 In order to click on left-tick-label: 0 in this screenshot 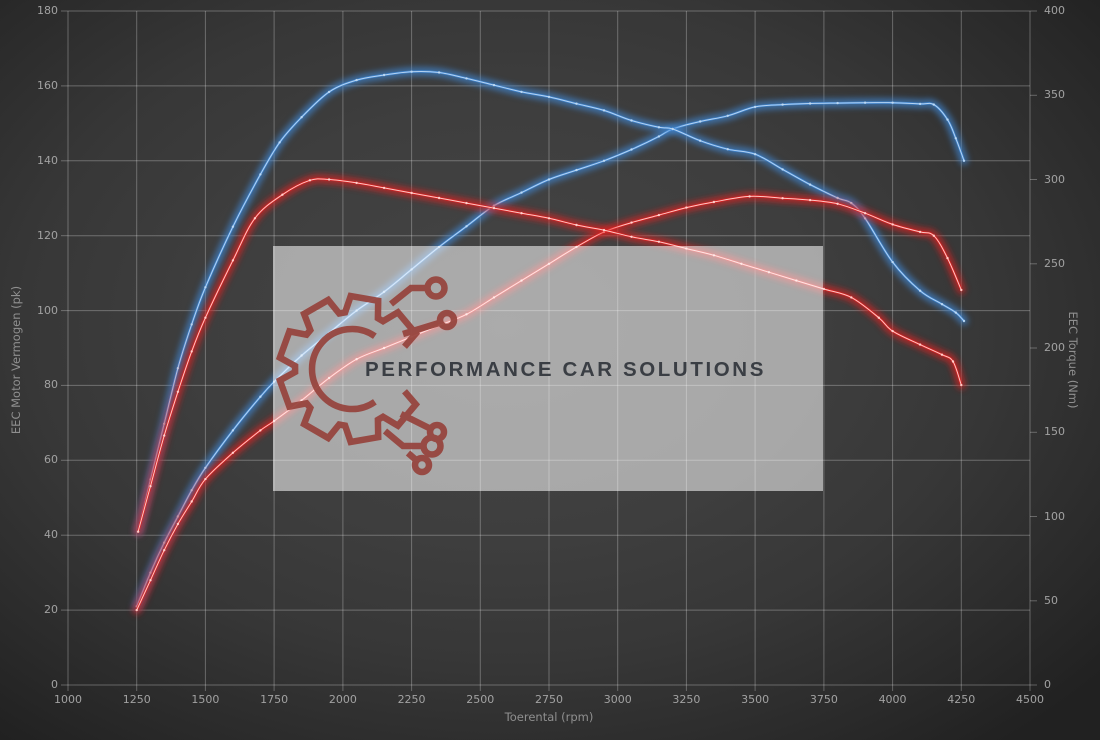, I will do `click(54, 684)`.